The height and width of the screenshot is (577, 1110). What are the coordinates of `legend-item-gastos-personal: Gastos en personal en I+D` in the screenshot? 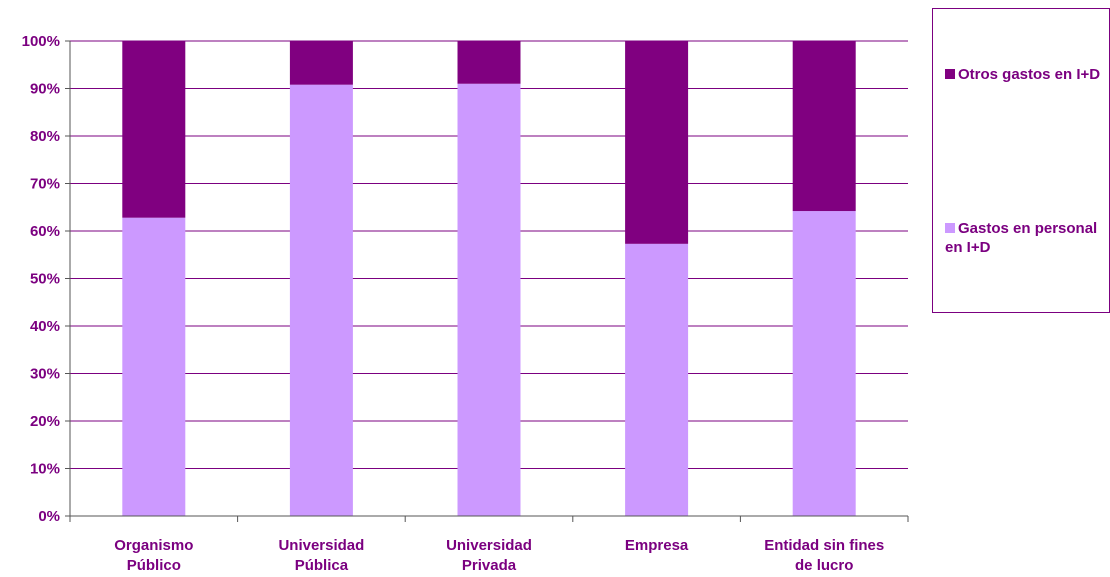 It's located at (1027, 238).